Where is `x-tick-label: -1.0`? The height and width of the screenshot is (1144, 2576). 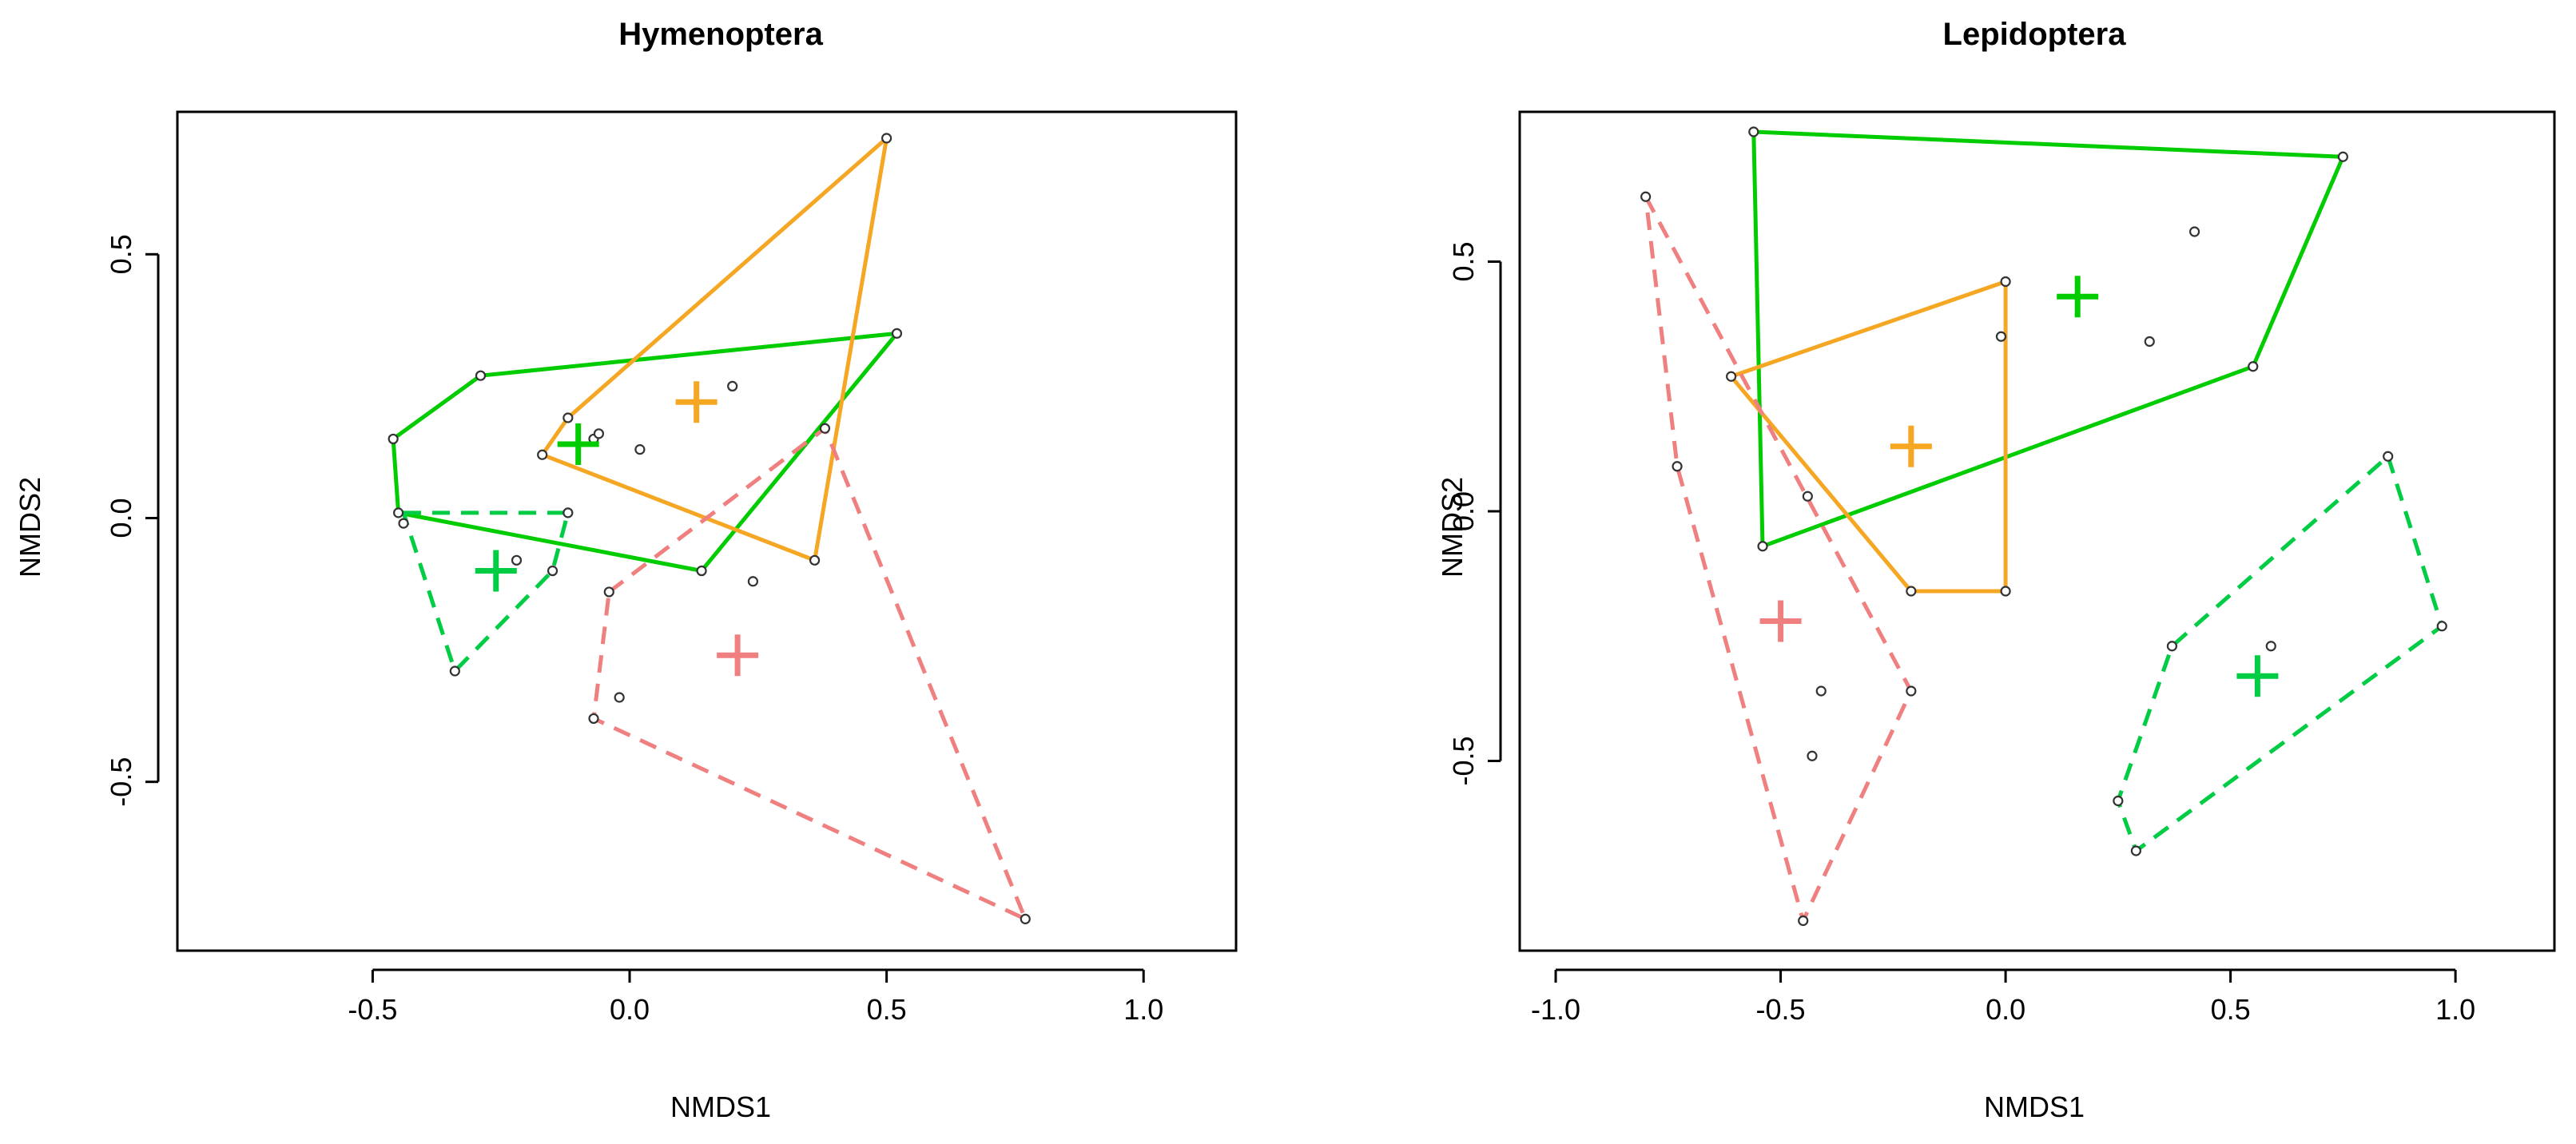 x-tick-label: -1.0 is located at coordinates (1555, 1009).